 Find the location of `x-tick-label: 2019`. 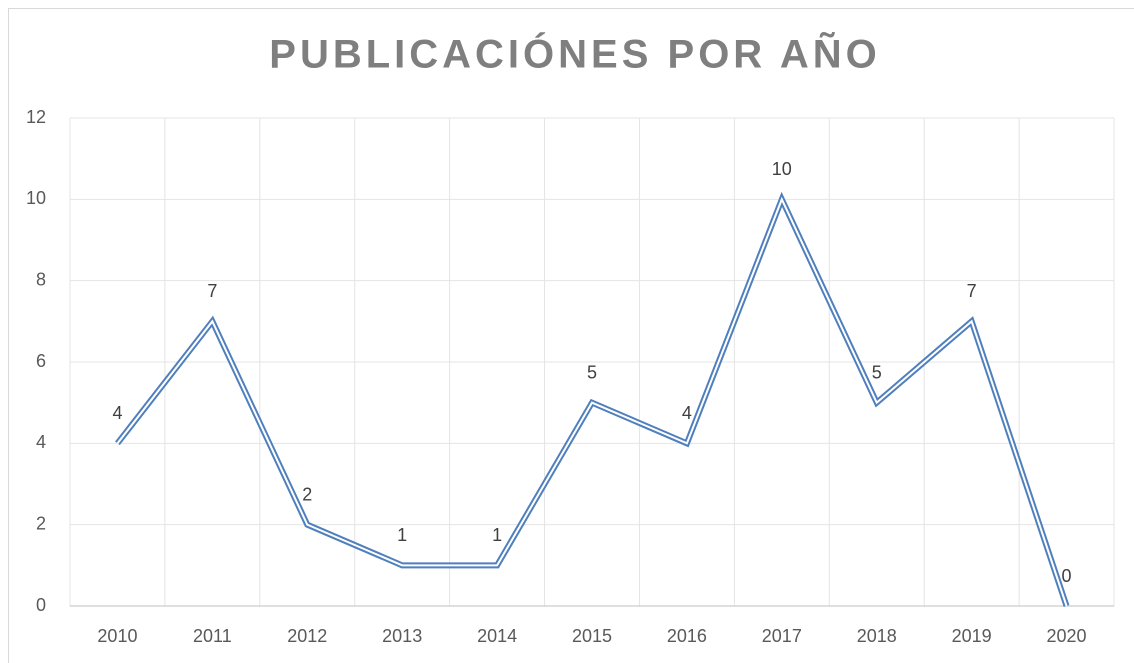

x-tick-label: 2019 is located at coordinates (972, 636).